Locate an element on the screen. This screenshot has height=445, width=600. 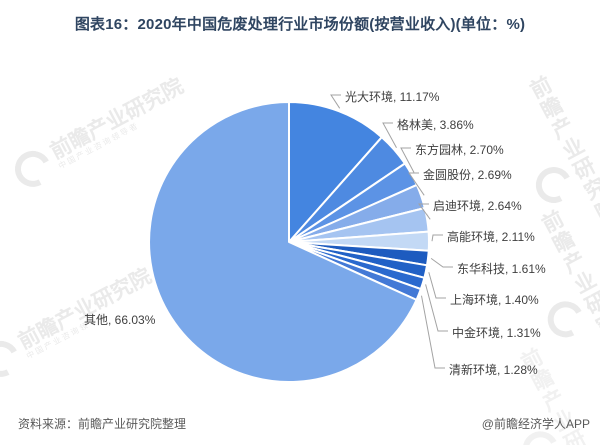
source-note: 资料来源：前瞻产业研究院整理 is located at coordinates (102, 424).